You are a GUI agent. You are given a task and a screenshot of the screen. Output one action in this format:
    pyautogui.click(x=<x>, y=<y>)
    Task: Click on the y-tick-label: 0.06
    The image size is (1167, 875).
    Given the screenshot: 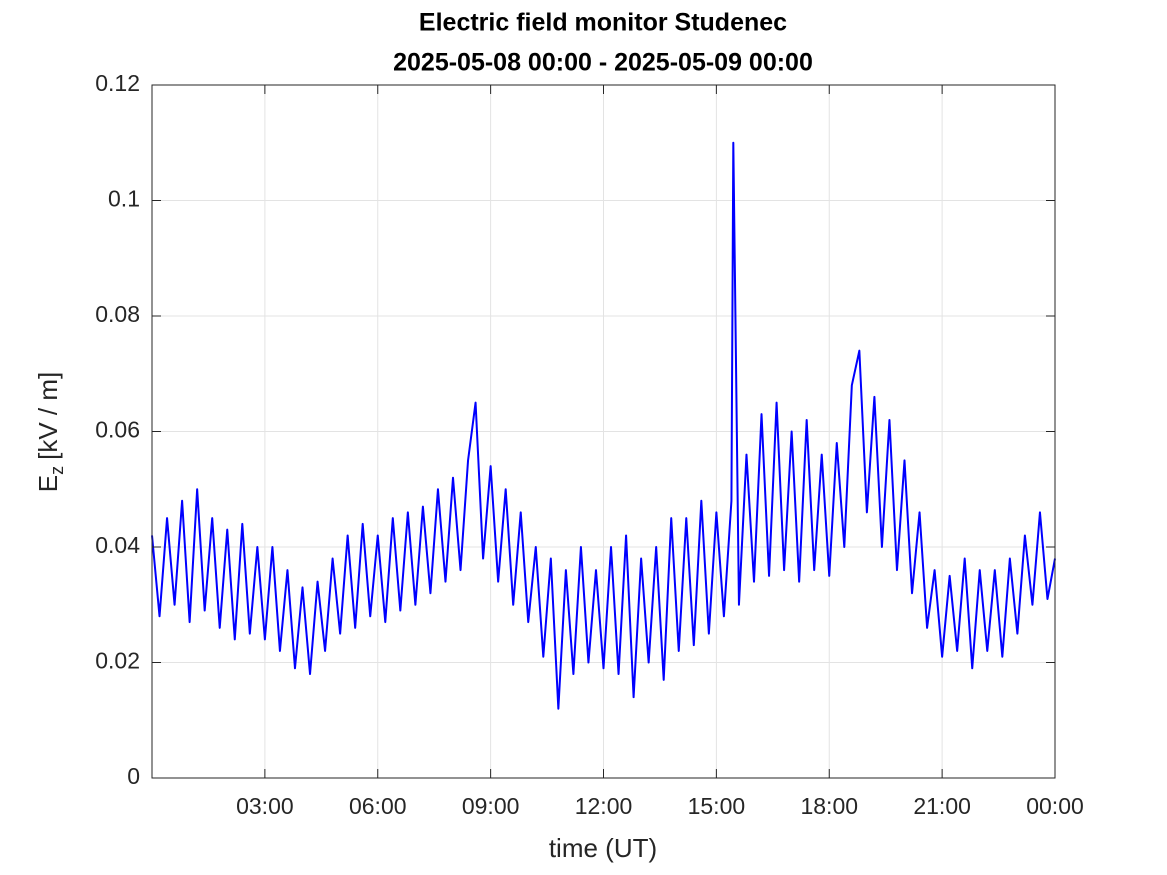 What is the action you would take?
    pyautogui.click(x=117, y=430)
    